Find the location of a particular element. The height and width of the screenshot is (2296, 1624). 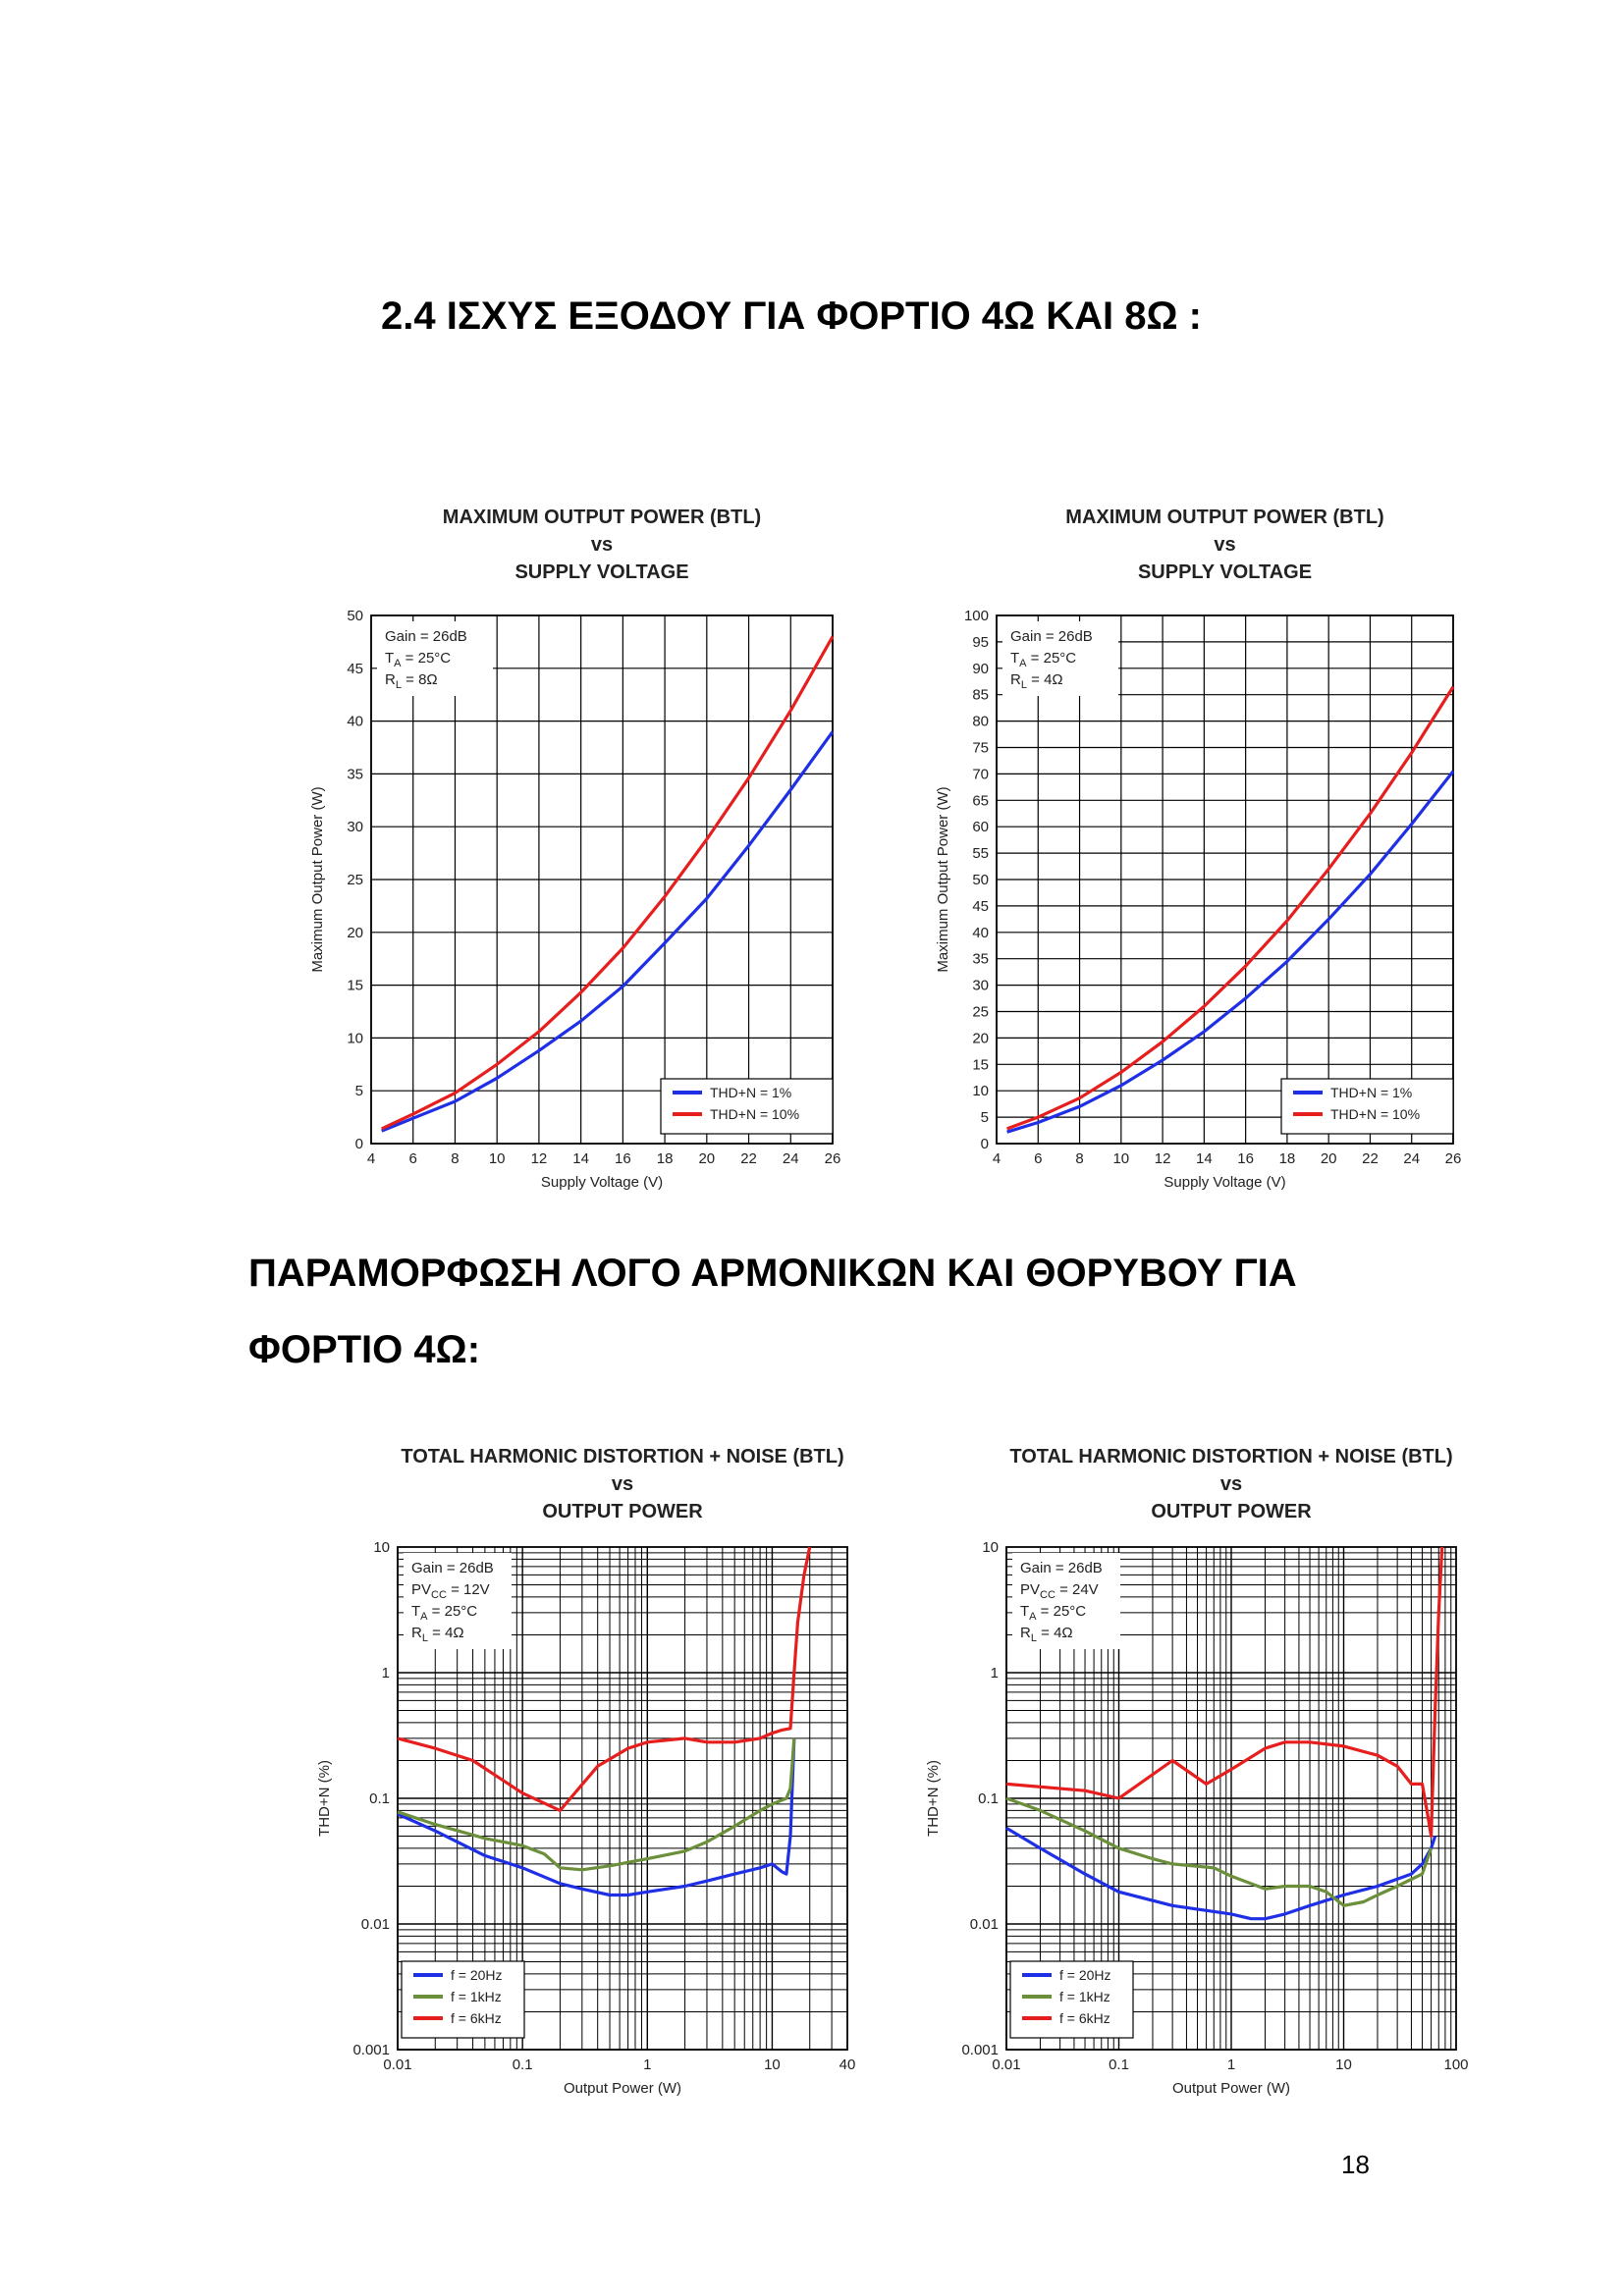

x-tick-label: 18 is located at coordinates (1287, 1158).